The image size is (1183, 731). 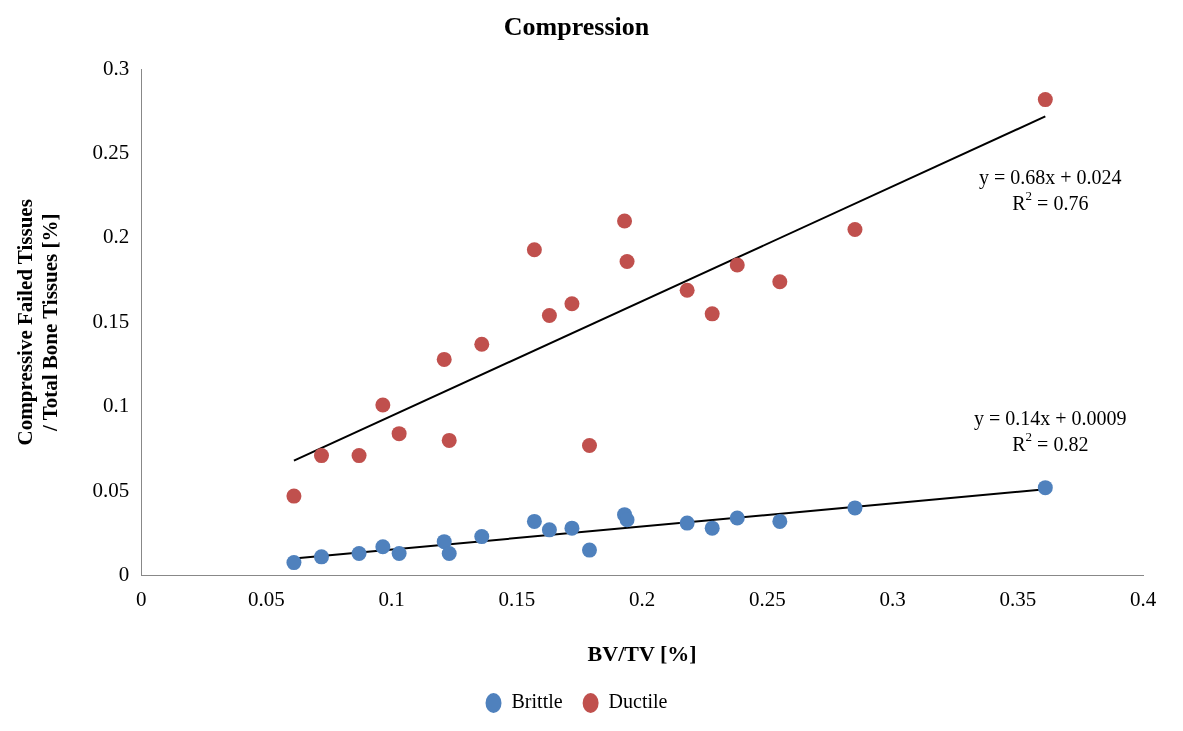 I want to click on y-tick-label: 0.05, so click(x=111, y=489).